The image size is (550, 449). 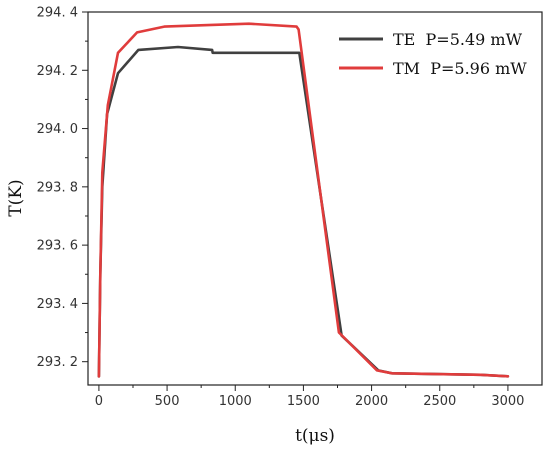 I want to click on legend: TE P=5.49 mW TM P=5.96 mW, so click(x=433, y=54).